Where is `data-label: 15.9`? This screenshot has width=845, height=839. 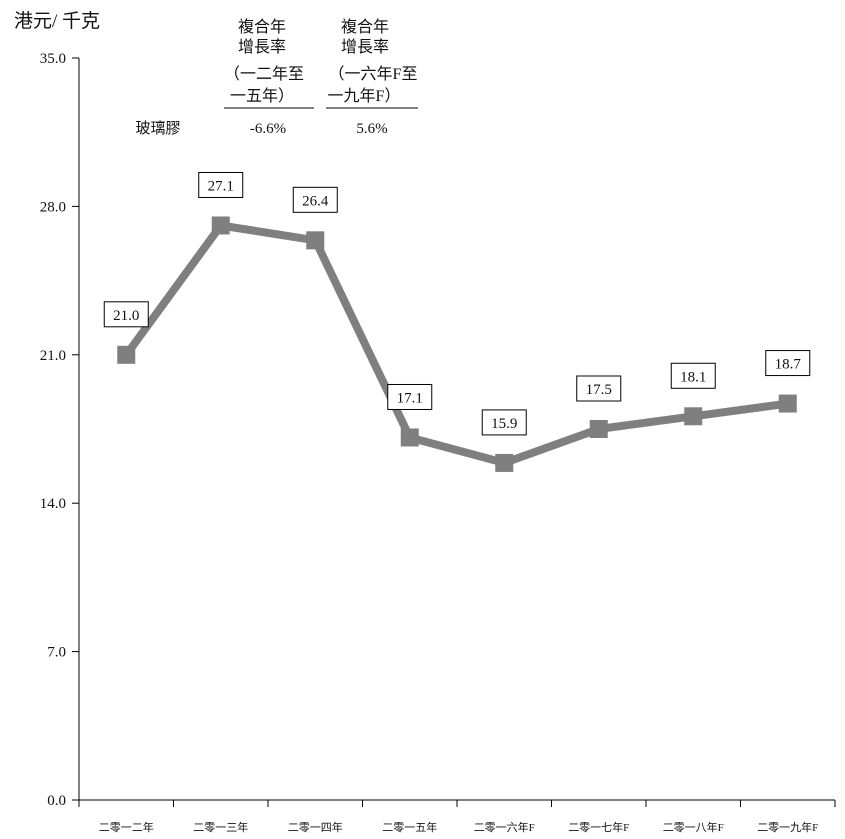 data-label: 15.9 is located at coordinates (504, 424).